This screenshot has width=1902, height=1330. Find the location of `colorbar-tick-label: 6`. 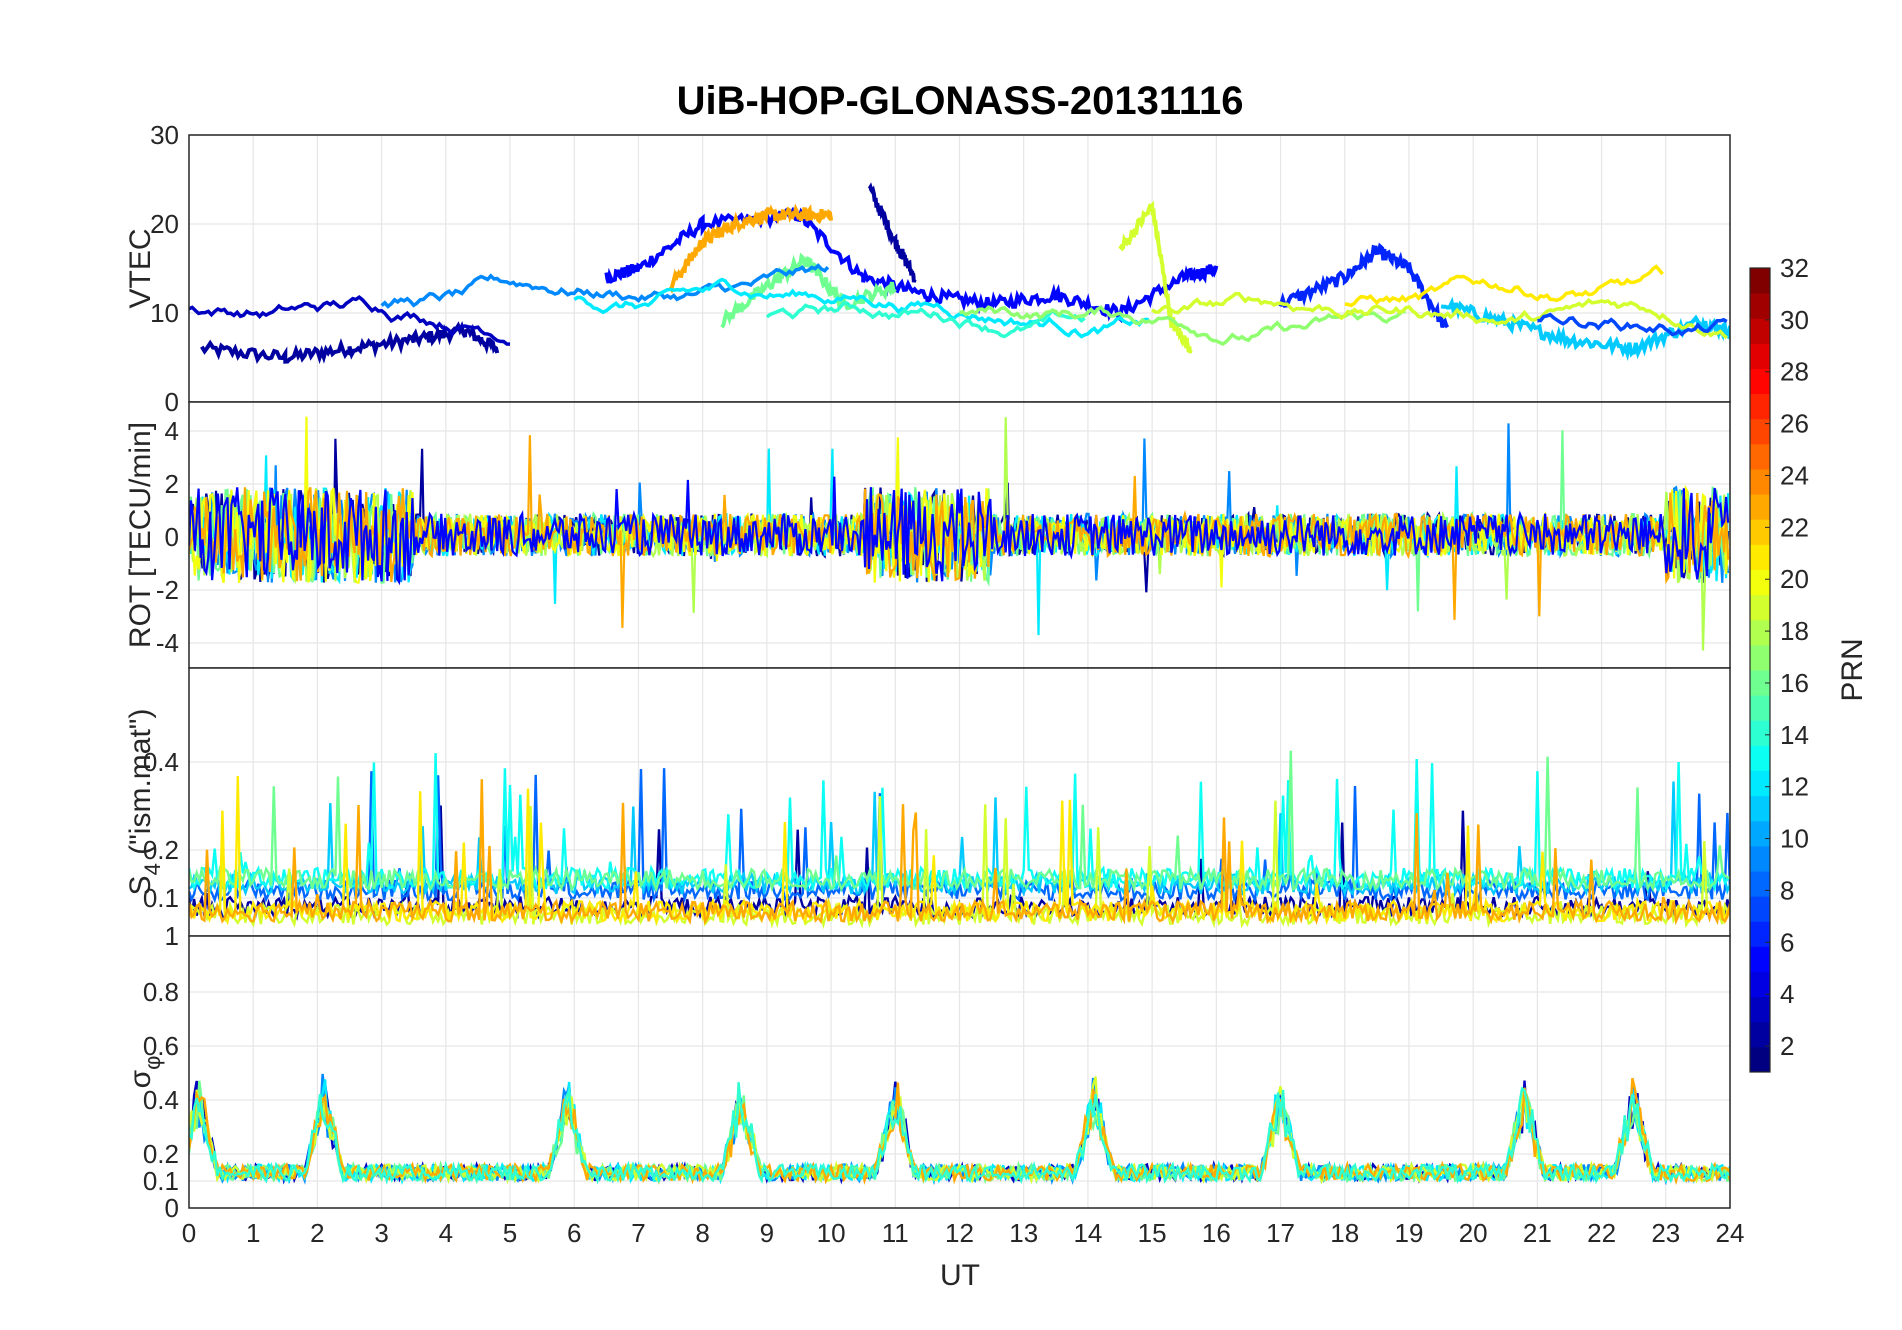

colorbar-tick-label: 6 is located at coordinates (1787, 942).